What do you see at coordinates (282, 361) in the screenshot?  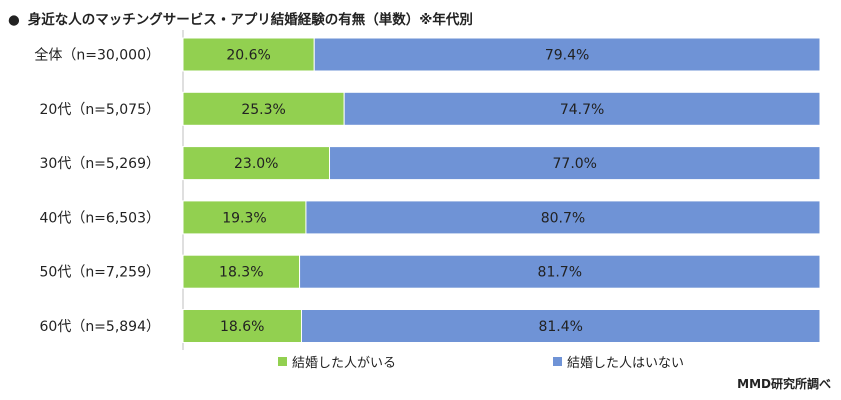 I see `legend-swatch-married` at bounding box center [282, 361].